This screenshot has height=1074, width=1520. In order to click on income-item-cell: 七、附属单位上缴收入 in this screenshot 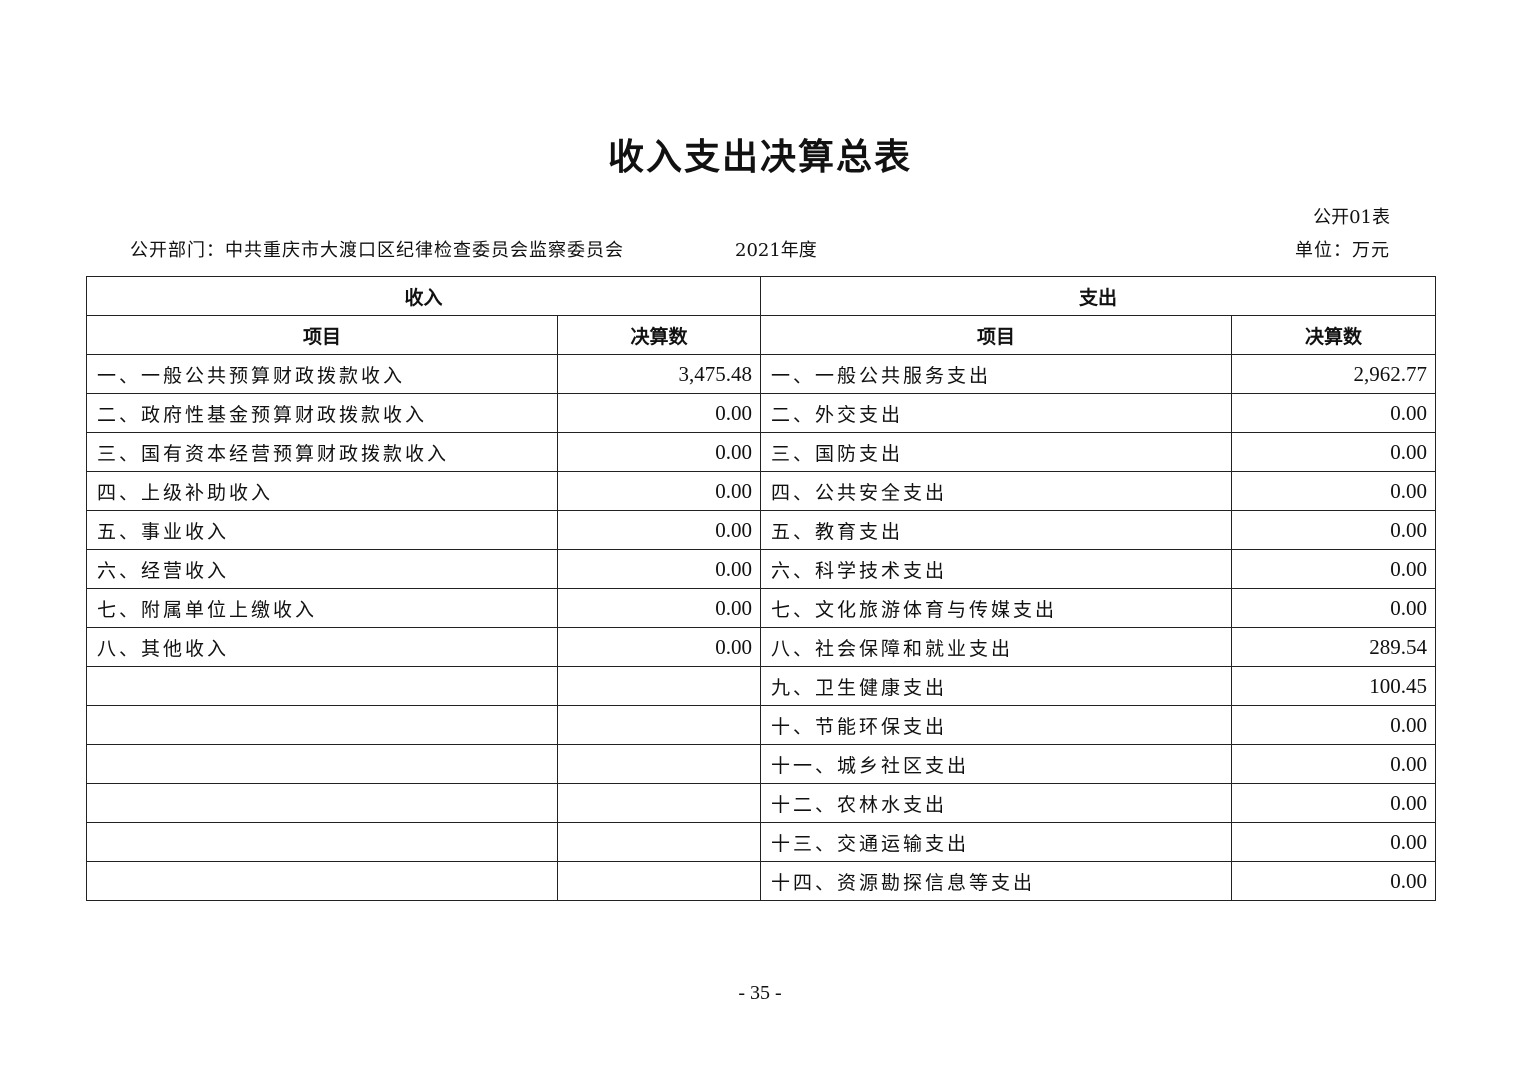, I will do `click(322, 608)`.